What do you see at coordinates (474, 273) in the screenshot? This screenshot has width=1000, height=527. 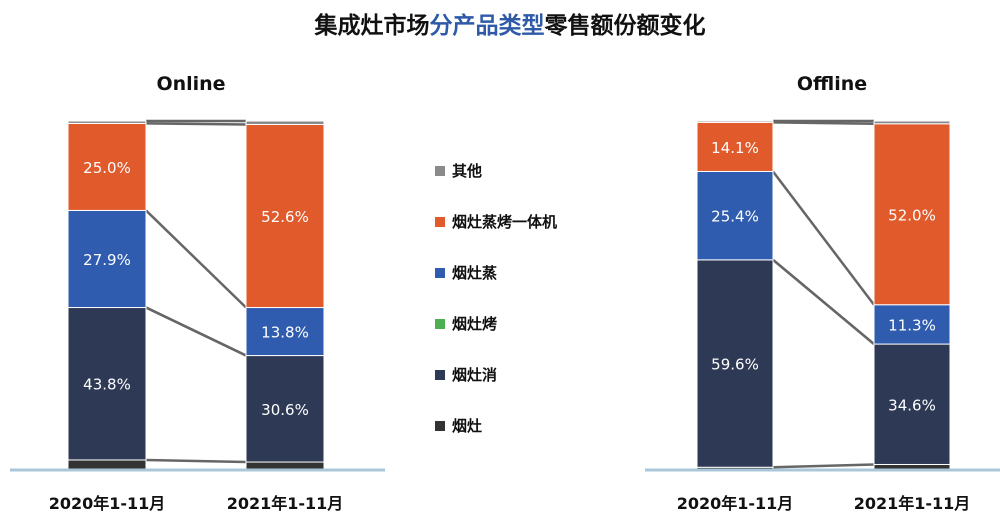 I see `legend-label: 烟灶蒸` at bounding box center [474, 273].